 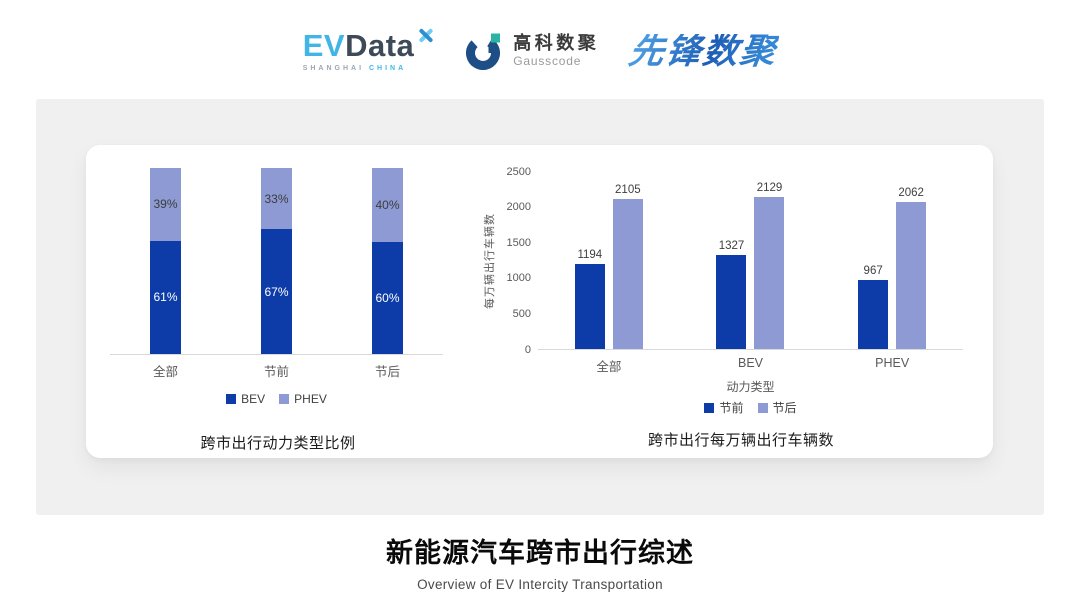 I want to click on legend-label: 节后, so click(x=784, y=408).